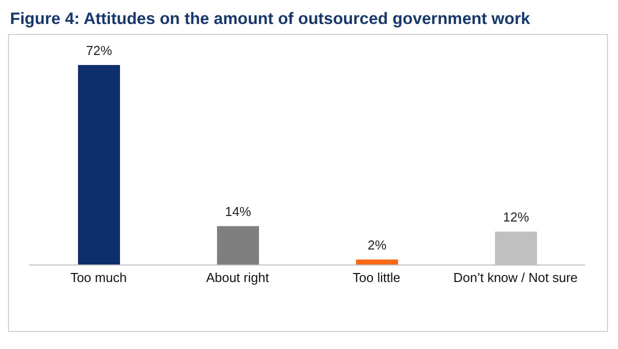 This screenshot has width=618, height=349. What do you see at coordinates (516, 217) in the screenshot?
I see `data-label: 12%` at bounding box center [516, 217].